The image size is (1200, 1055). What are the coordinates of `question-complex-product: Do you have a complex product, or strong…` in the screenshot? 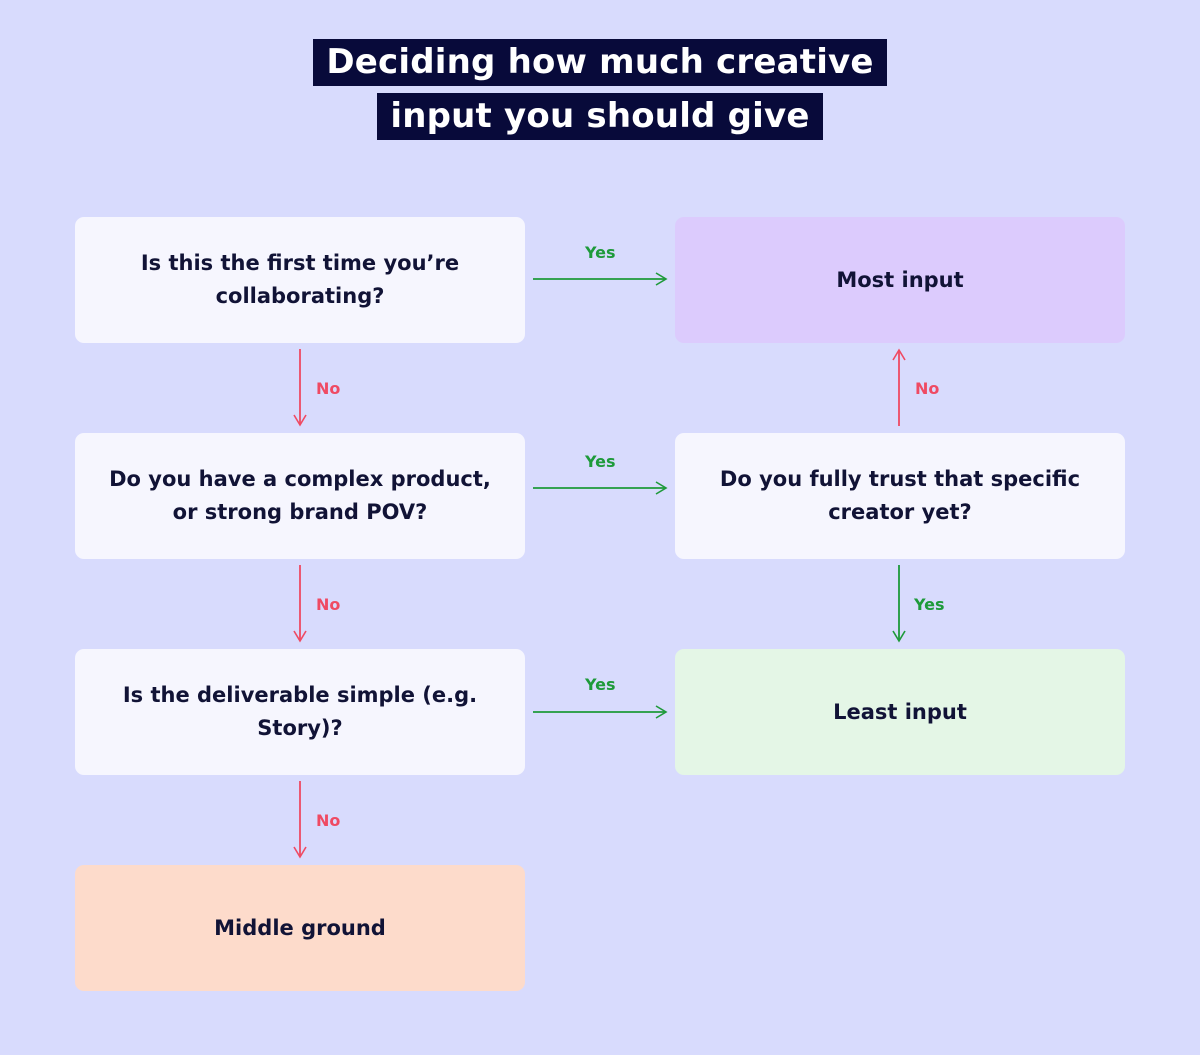 It's located at (300, 496).